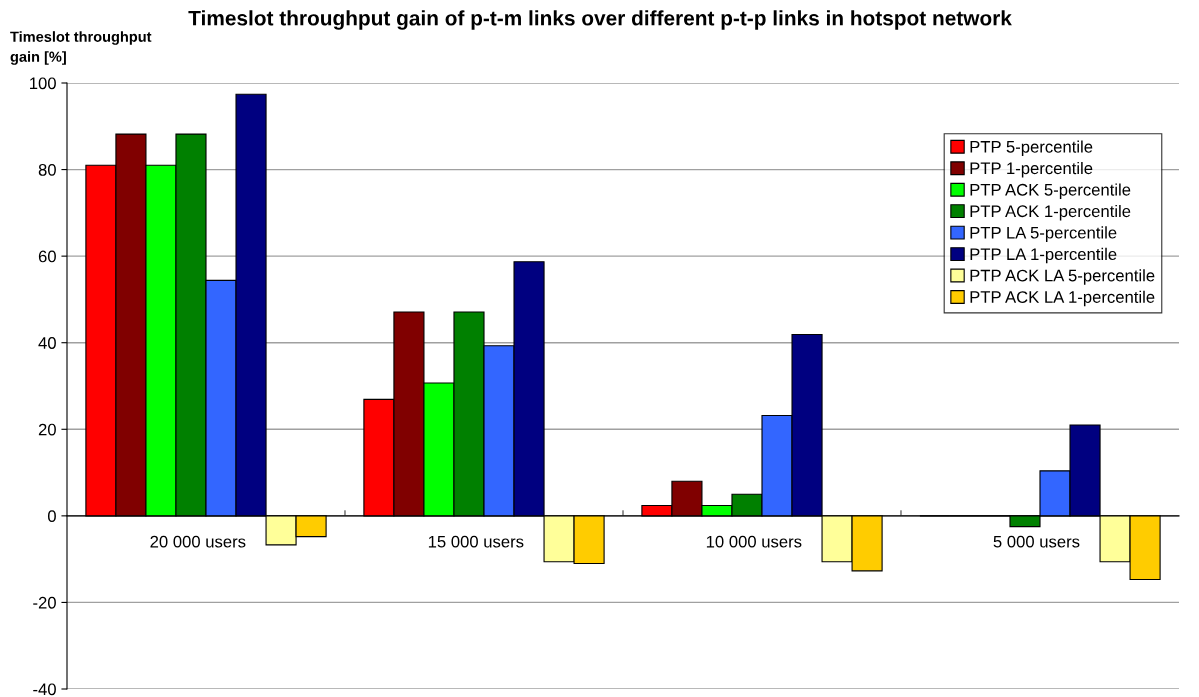  What do you see at coordinates (47, 169) in the screenshot?
I see `y-tick-label: 80` at bounding box center [47, 169].